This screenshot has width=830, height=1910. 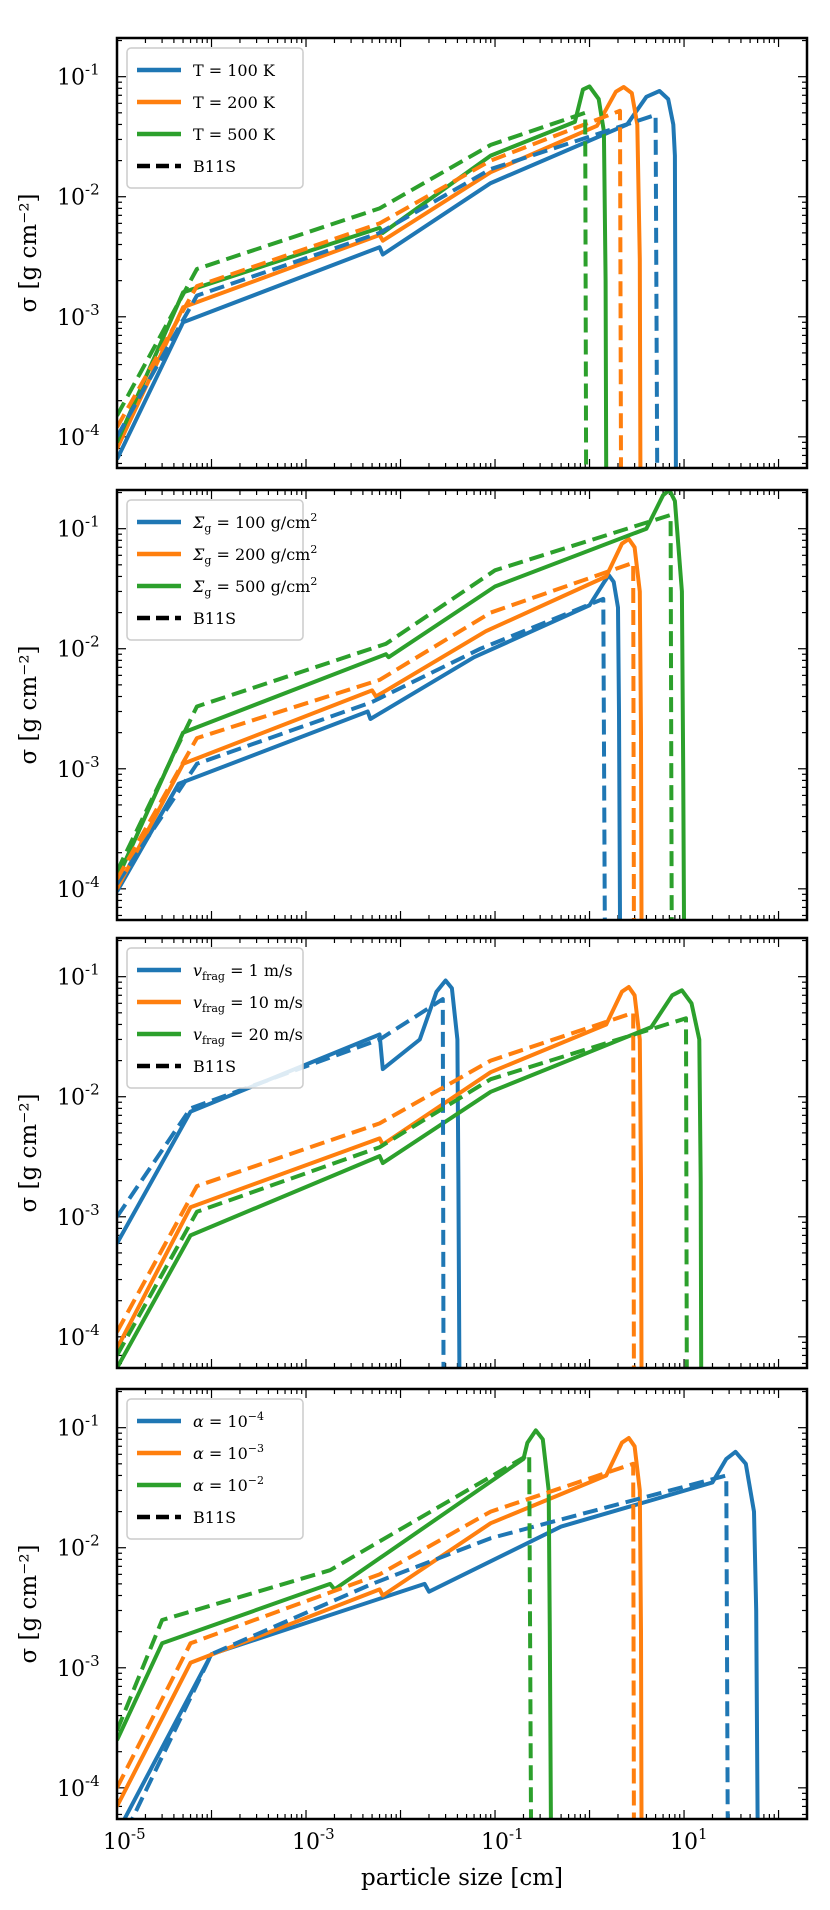 What do you see at coordinates (234, 70) in the screenshot?
I see `legend-label: T = 100 K` at bounding box center [234, 70].